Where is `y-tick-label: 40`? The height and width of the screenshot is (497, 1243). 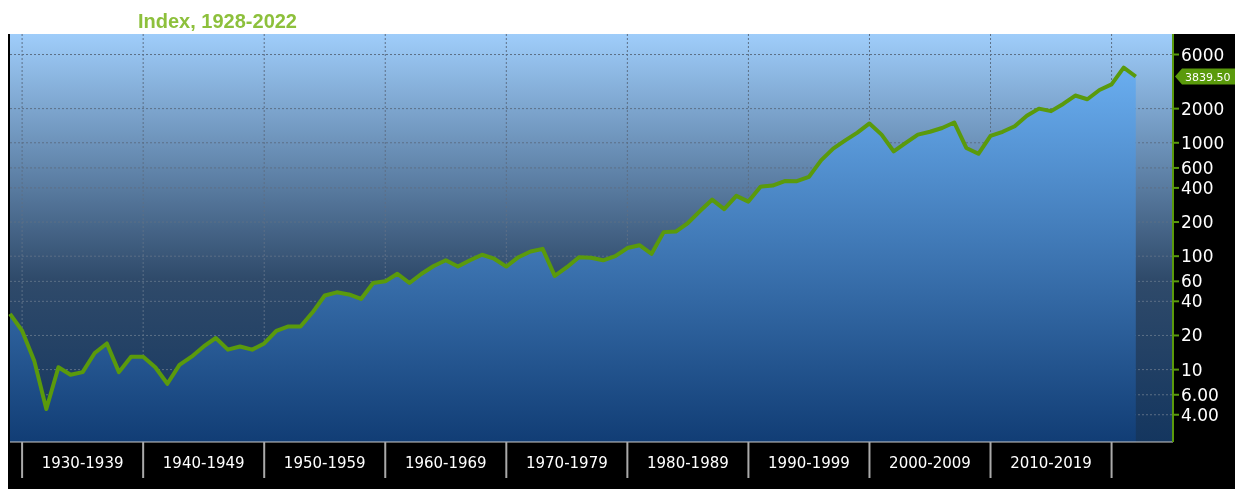
y-tick-label: 40 is located at coordinates (1192, 301).